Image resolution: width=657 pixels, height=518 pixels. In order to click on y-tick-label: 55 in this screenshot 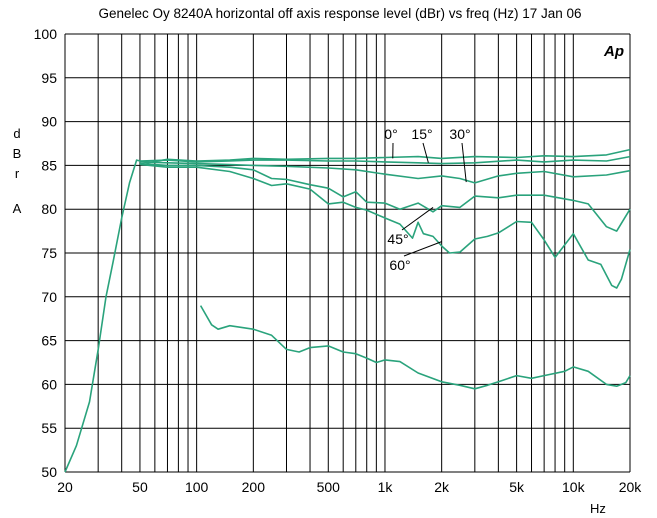, I will do `click(49, 428)`.